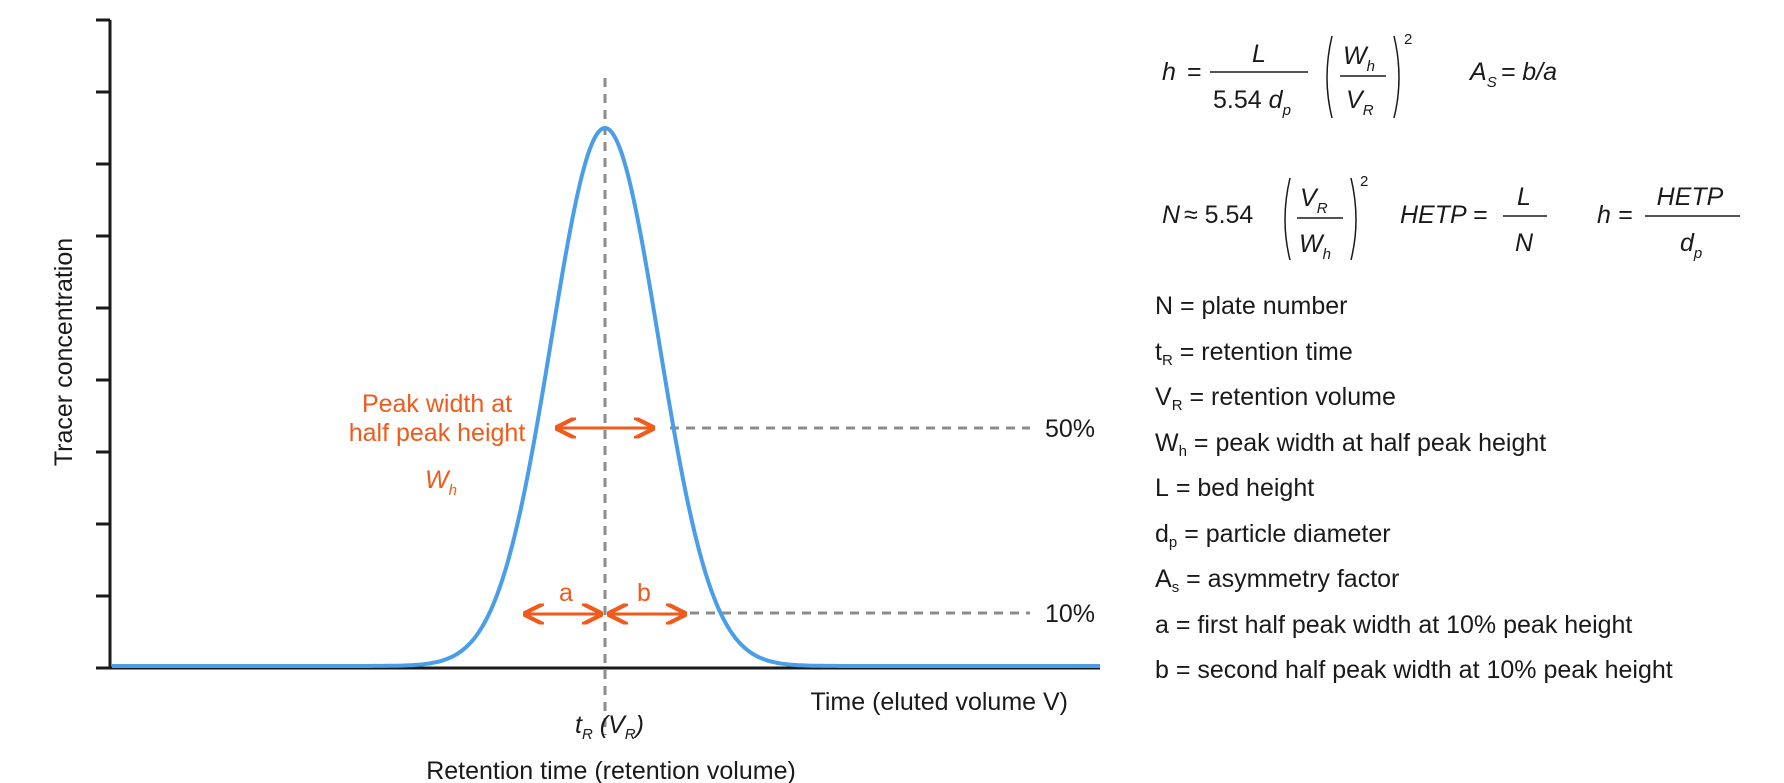 This screenshot has height=783, width=1784. What do you see at coordinates (1275, 398) in the screenshot?
I see `legend-item: VR = retention volume` at bounding box center [1275, 398].